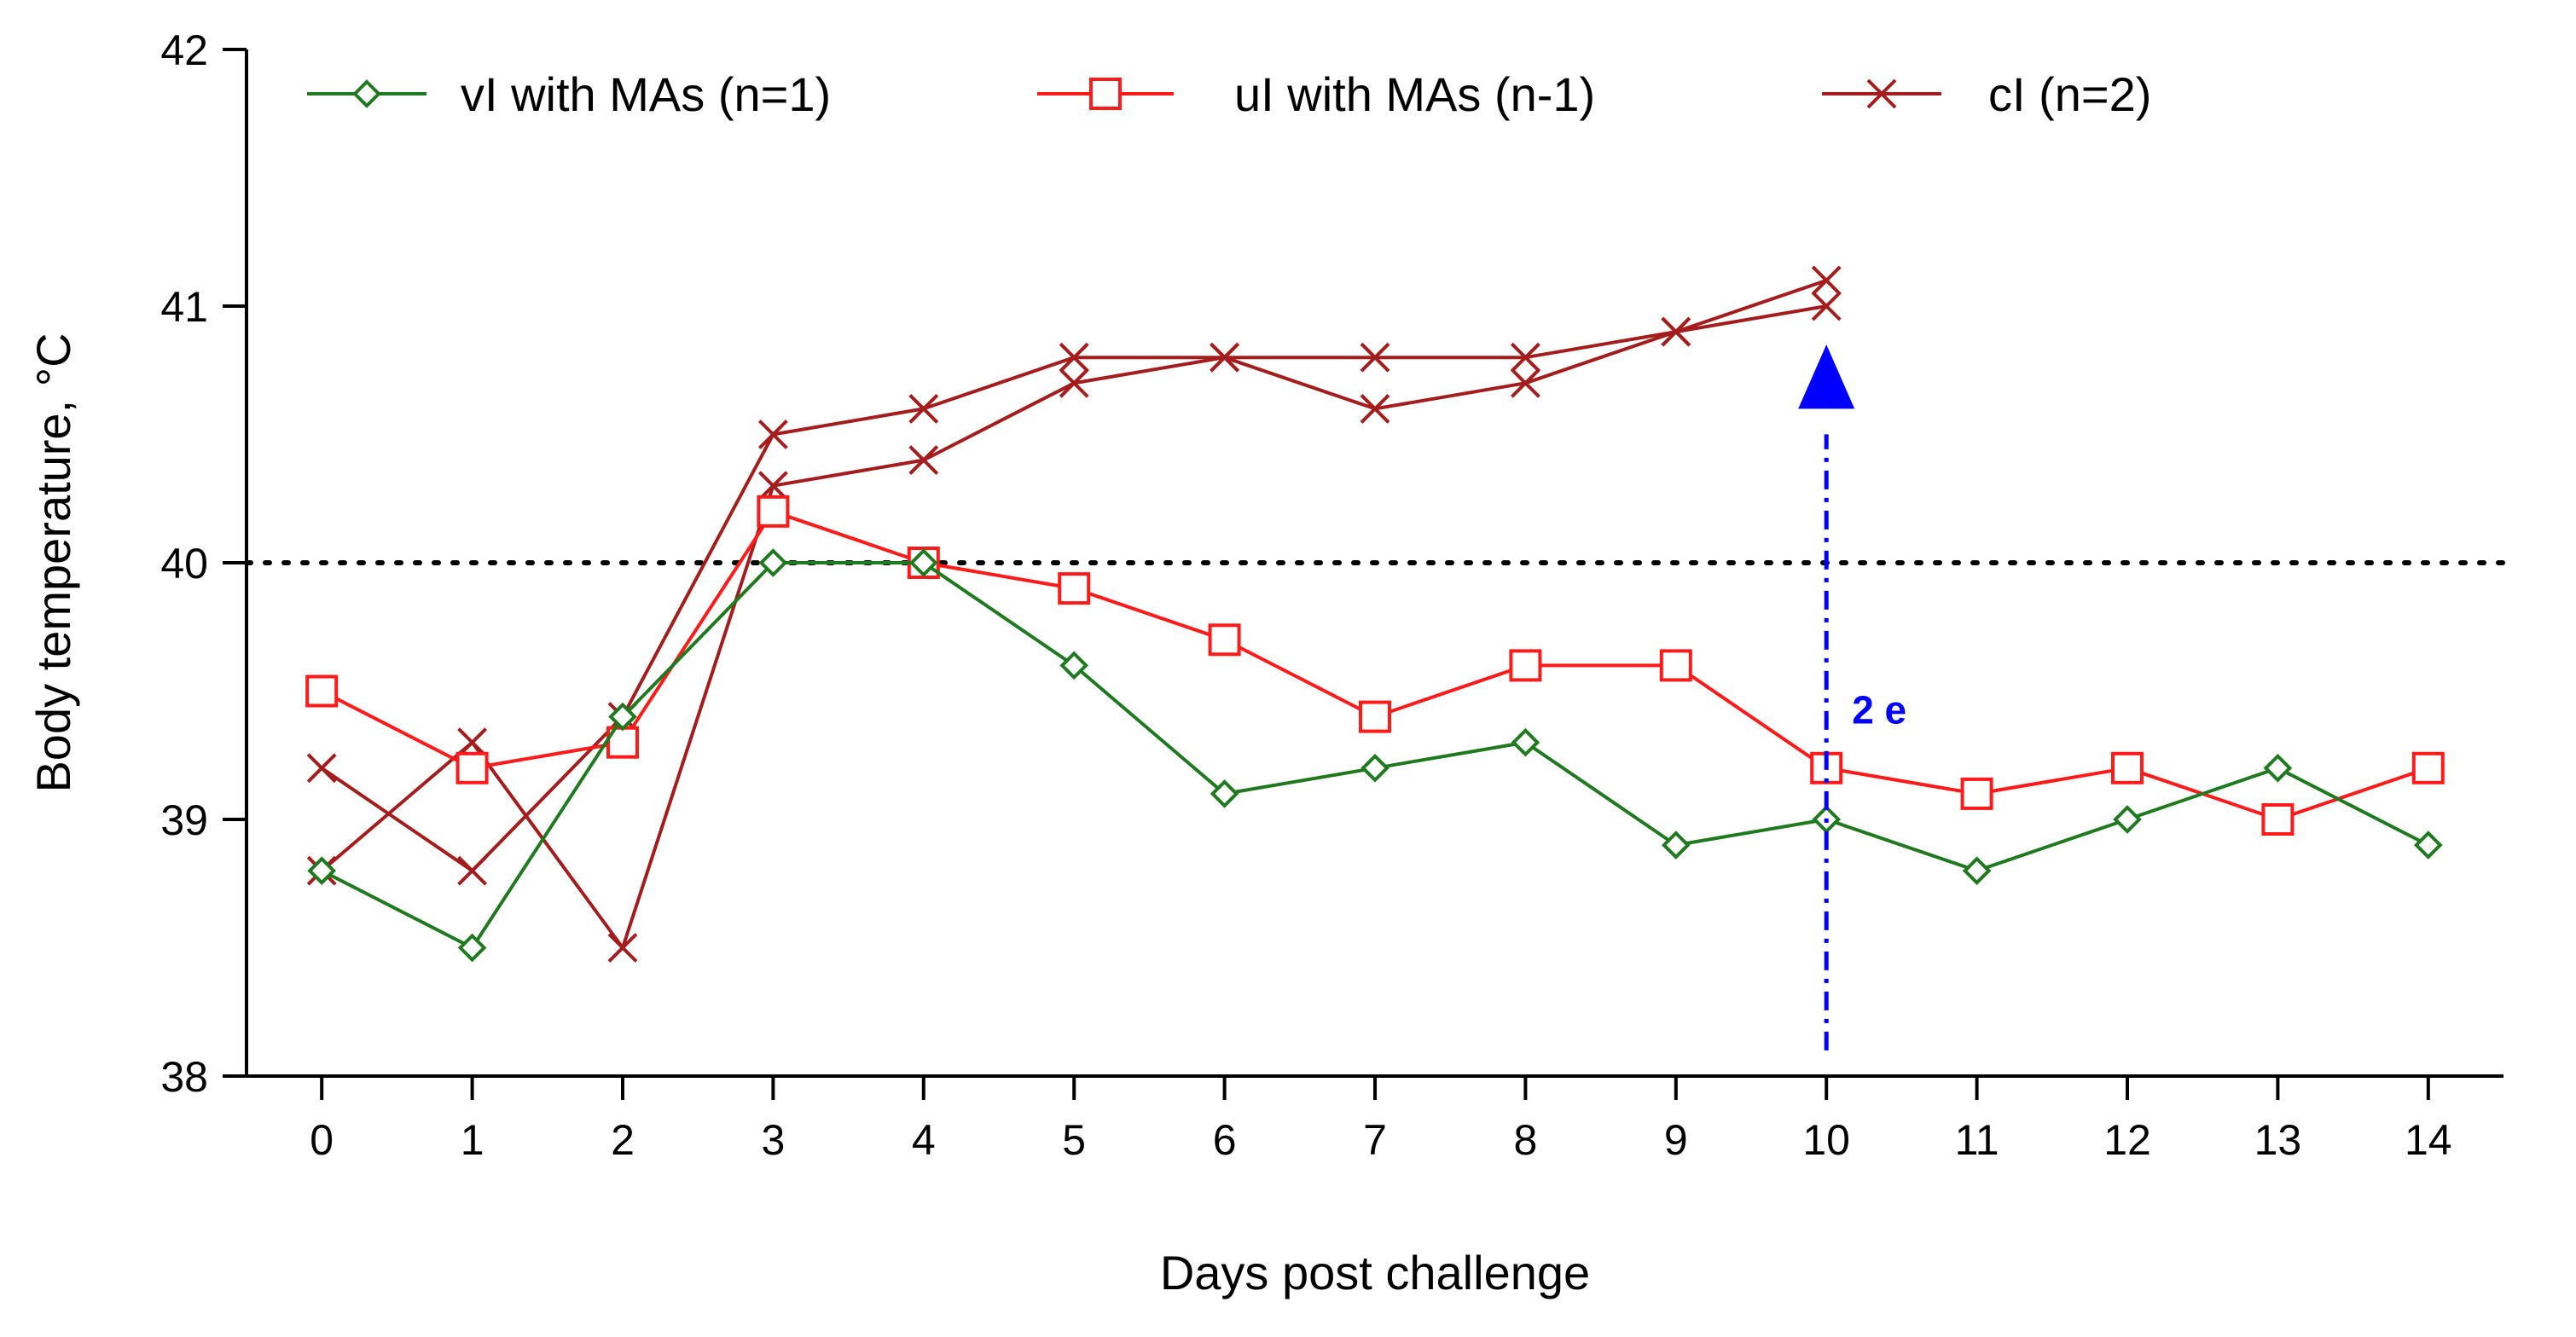  What do you see at coordinates (773, 1140) in the screenshot?
I see `x-tick-label: 3` at bounding box center [773, 1140].